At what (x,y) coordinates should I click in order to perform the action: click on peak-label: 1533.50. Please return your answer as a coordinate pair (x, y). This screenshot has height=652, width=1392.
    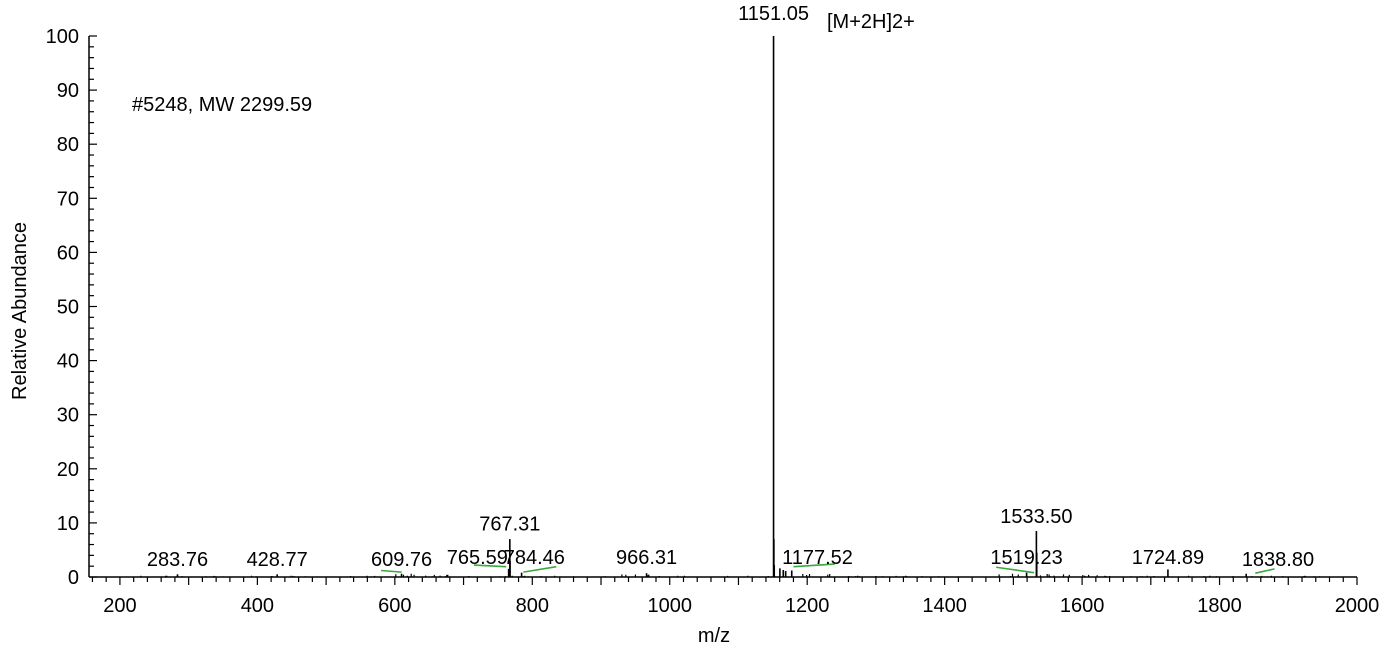
    Looking at the image, I should click on (1036, 517).